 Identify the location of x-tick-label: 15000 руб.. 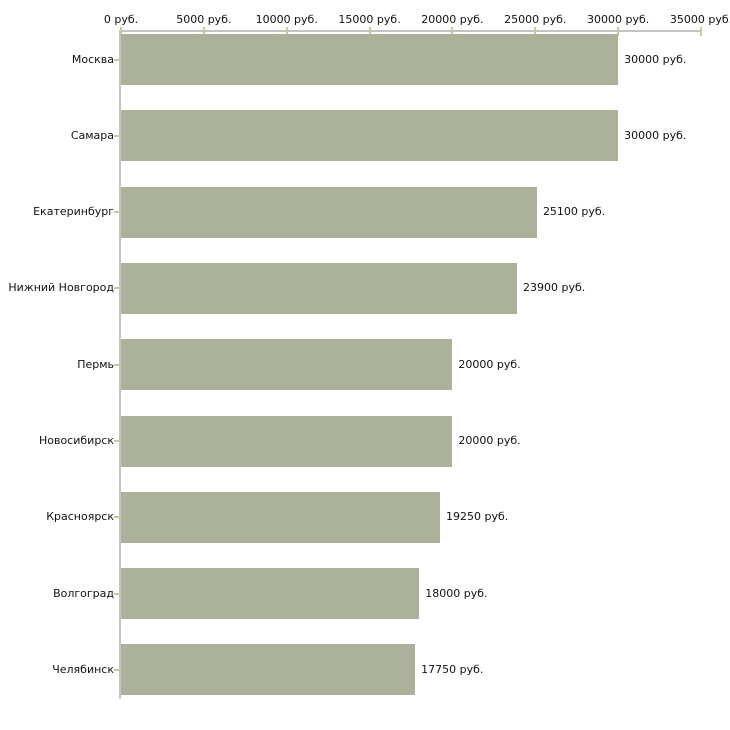
(369, 19).